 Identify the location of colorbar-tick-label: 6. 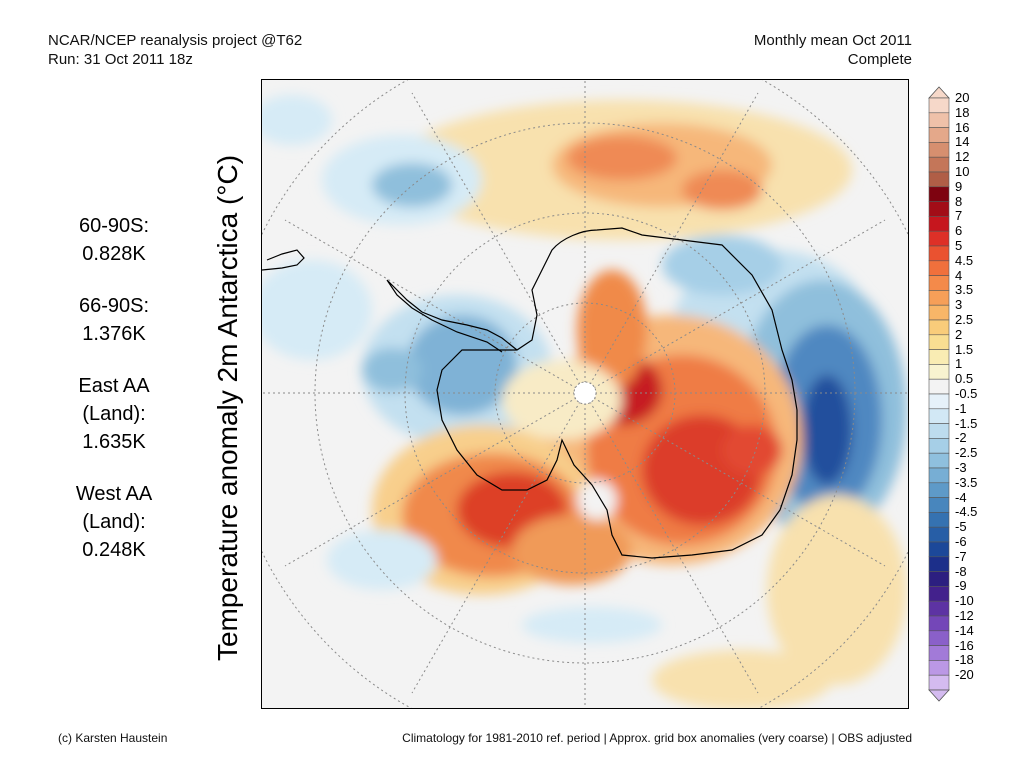
(959, 231).